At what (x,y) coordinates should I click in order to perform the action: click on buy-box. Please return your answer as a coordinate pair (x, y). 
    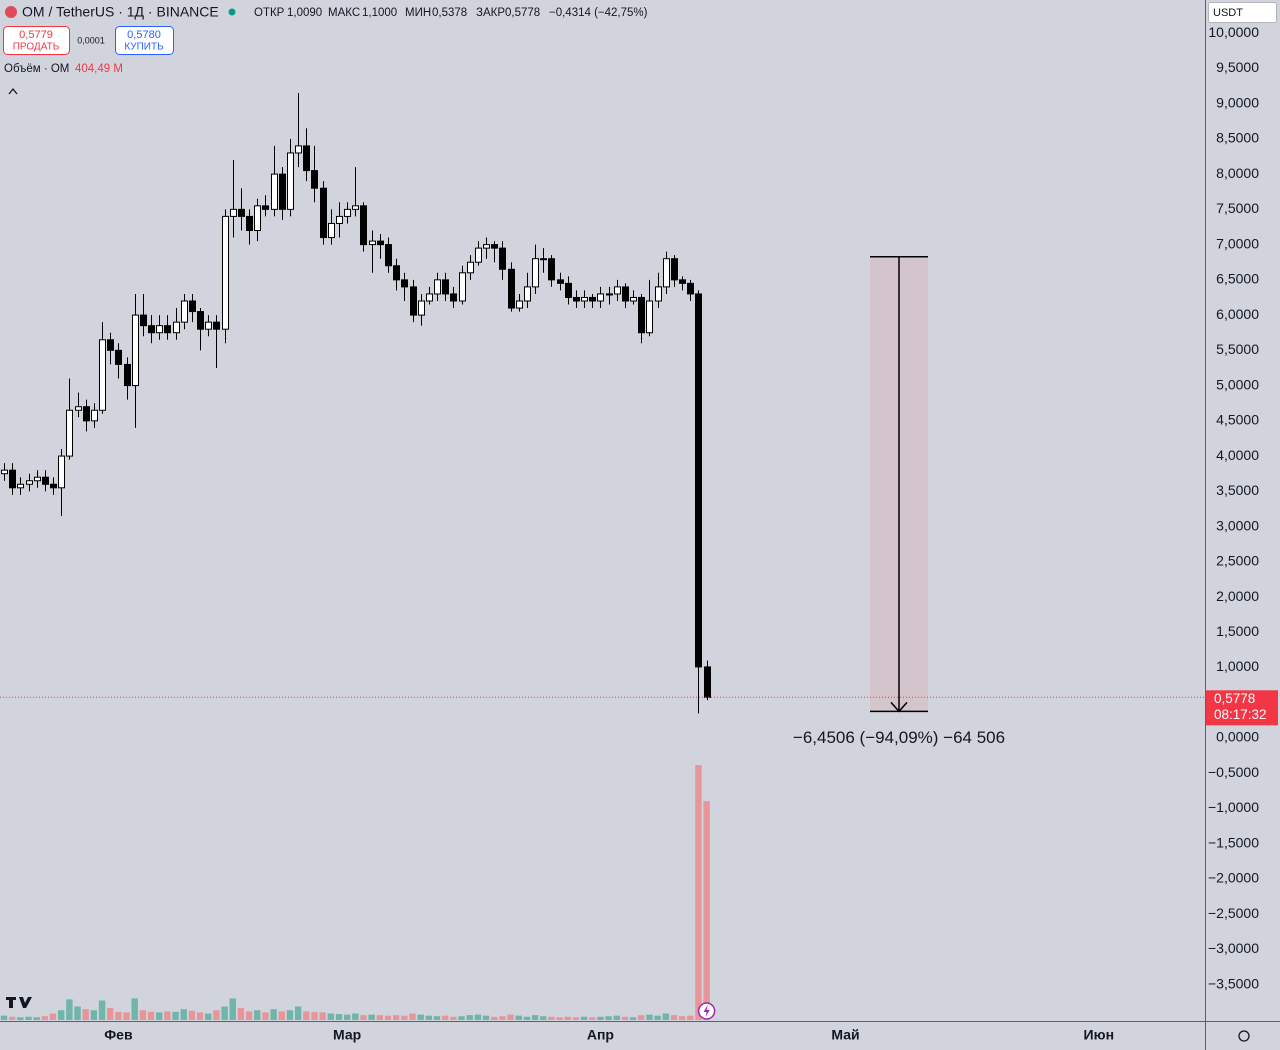
    Looking at the image, I should click on (144, 40).